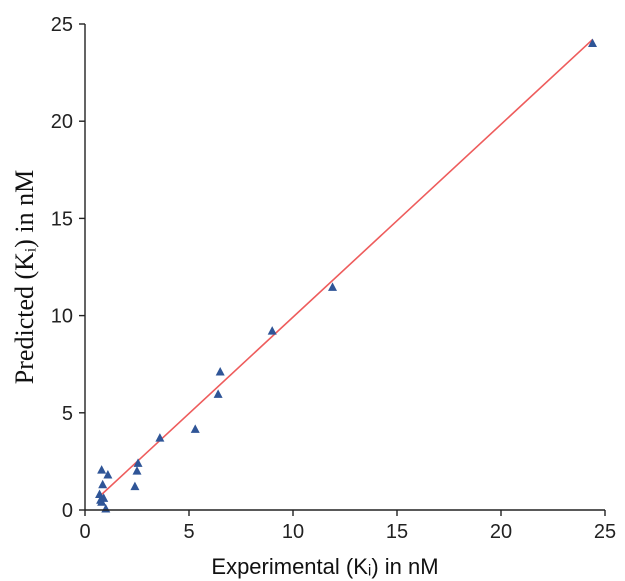  Describe the element at coordinates (62, 317) in the screenshot. I see `y-tick-label: 10` at that location.